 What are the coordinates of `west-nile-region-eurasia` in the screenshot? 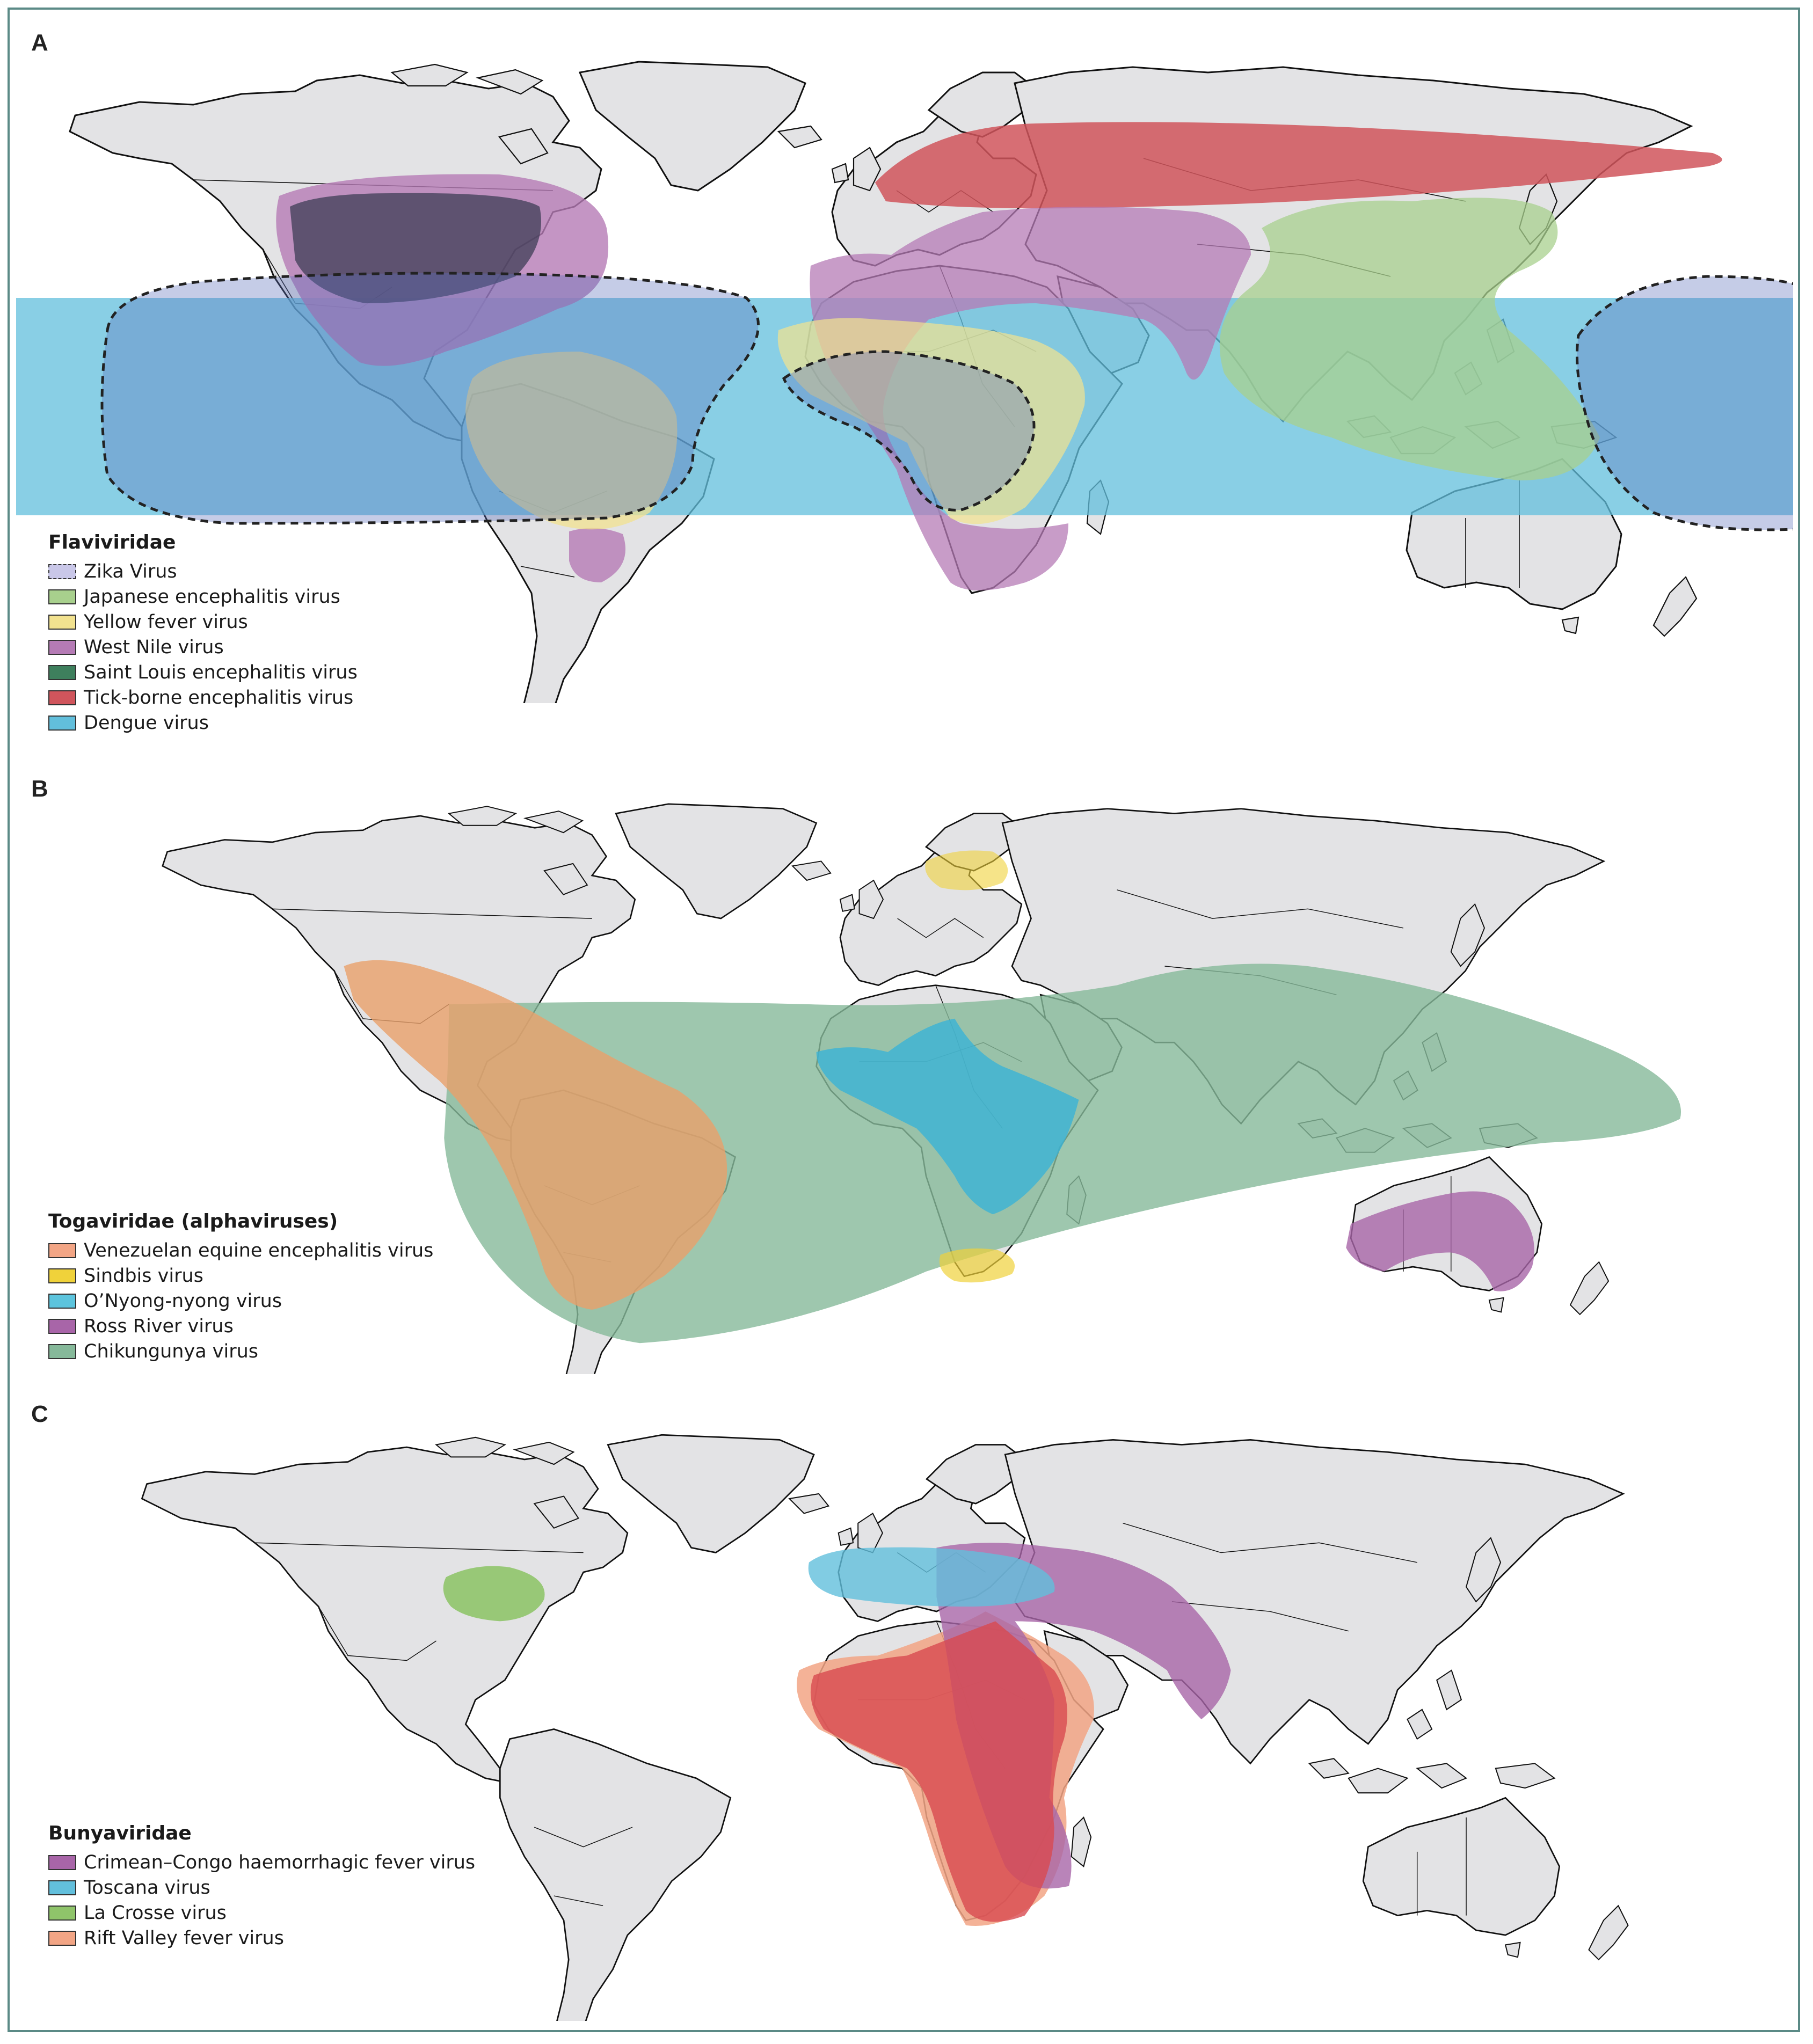 It's located at (1030, 398).